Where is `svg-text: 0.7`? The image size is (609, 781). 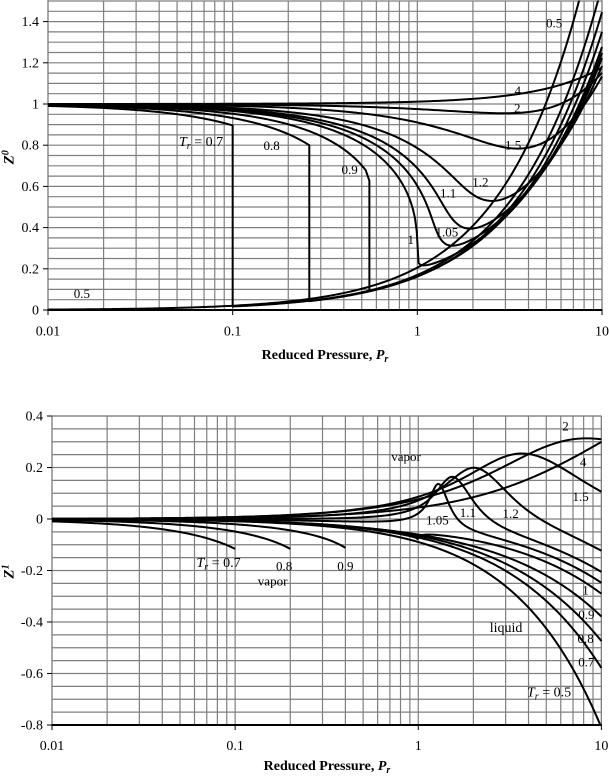
svg-text: 0.7 is located at coordinates (586, 662).